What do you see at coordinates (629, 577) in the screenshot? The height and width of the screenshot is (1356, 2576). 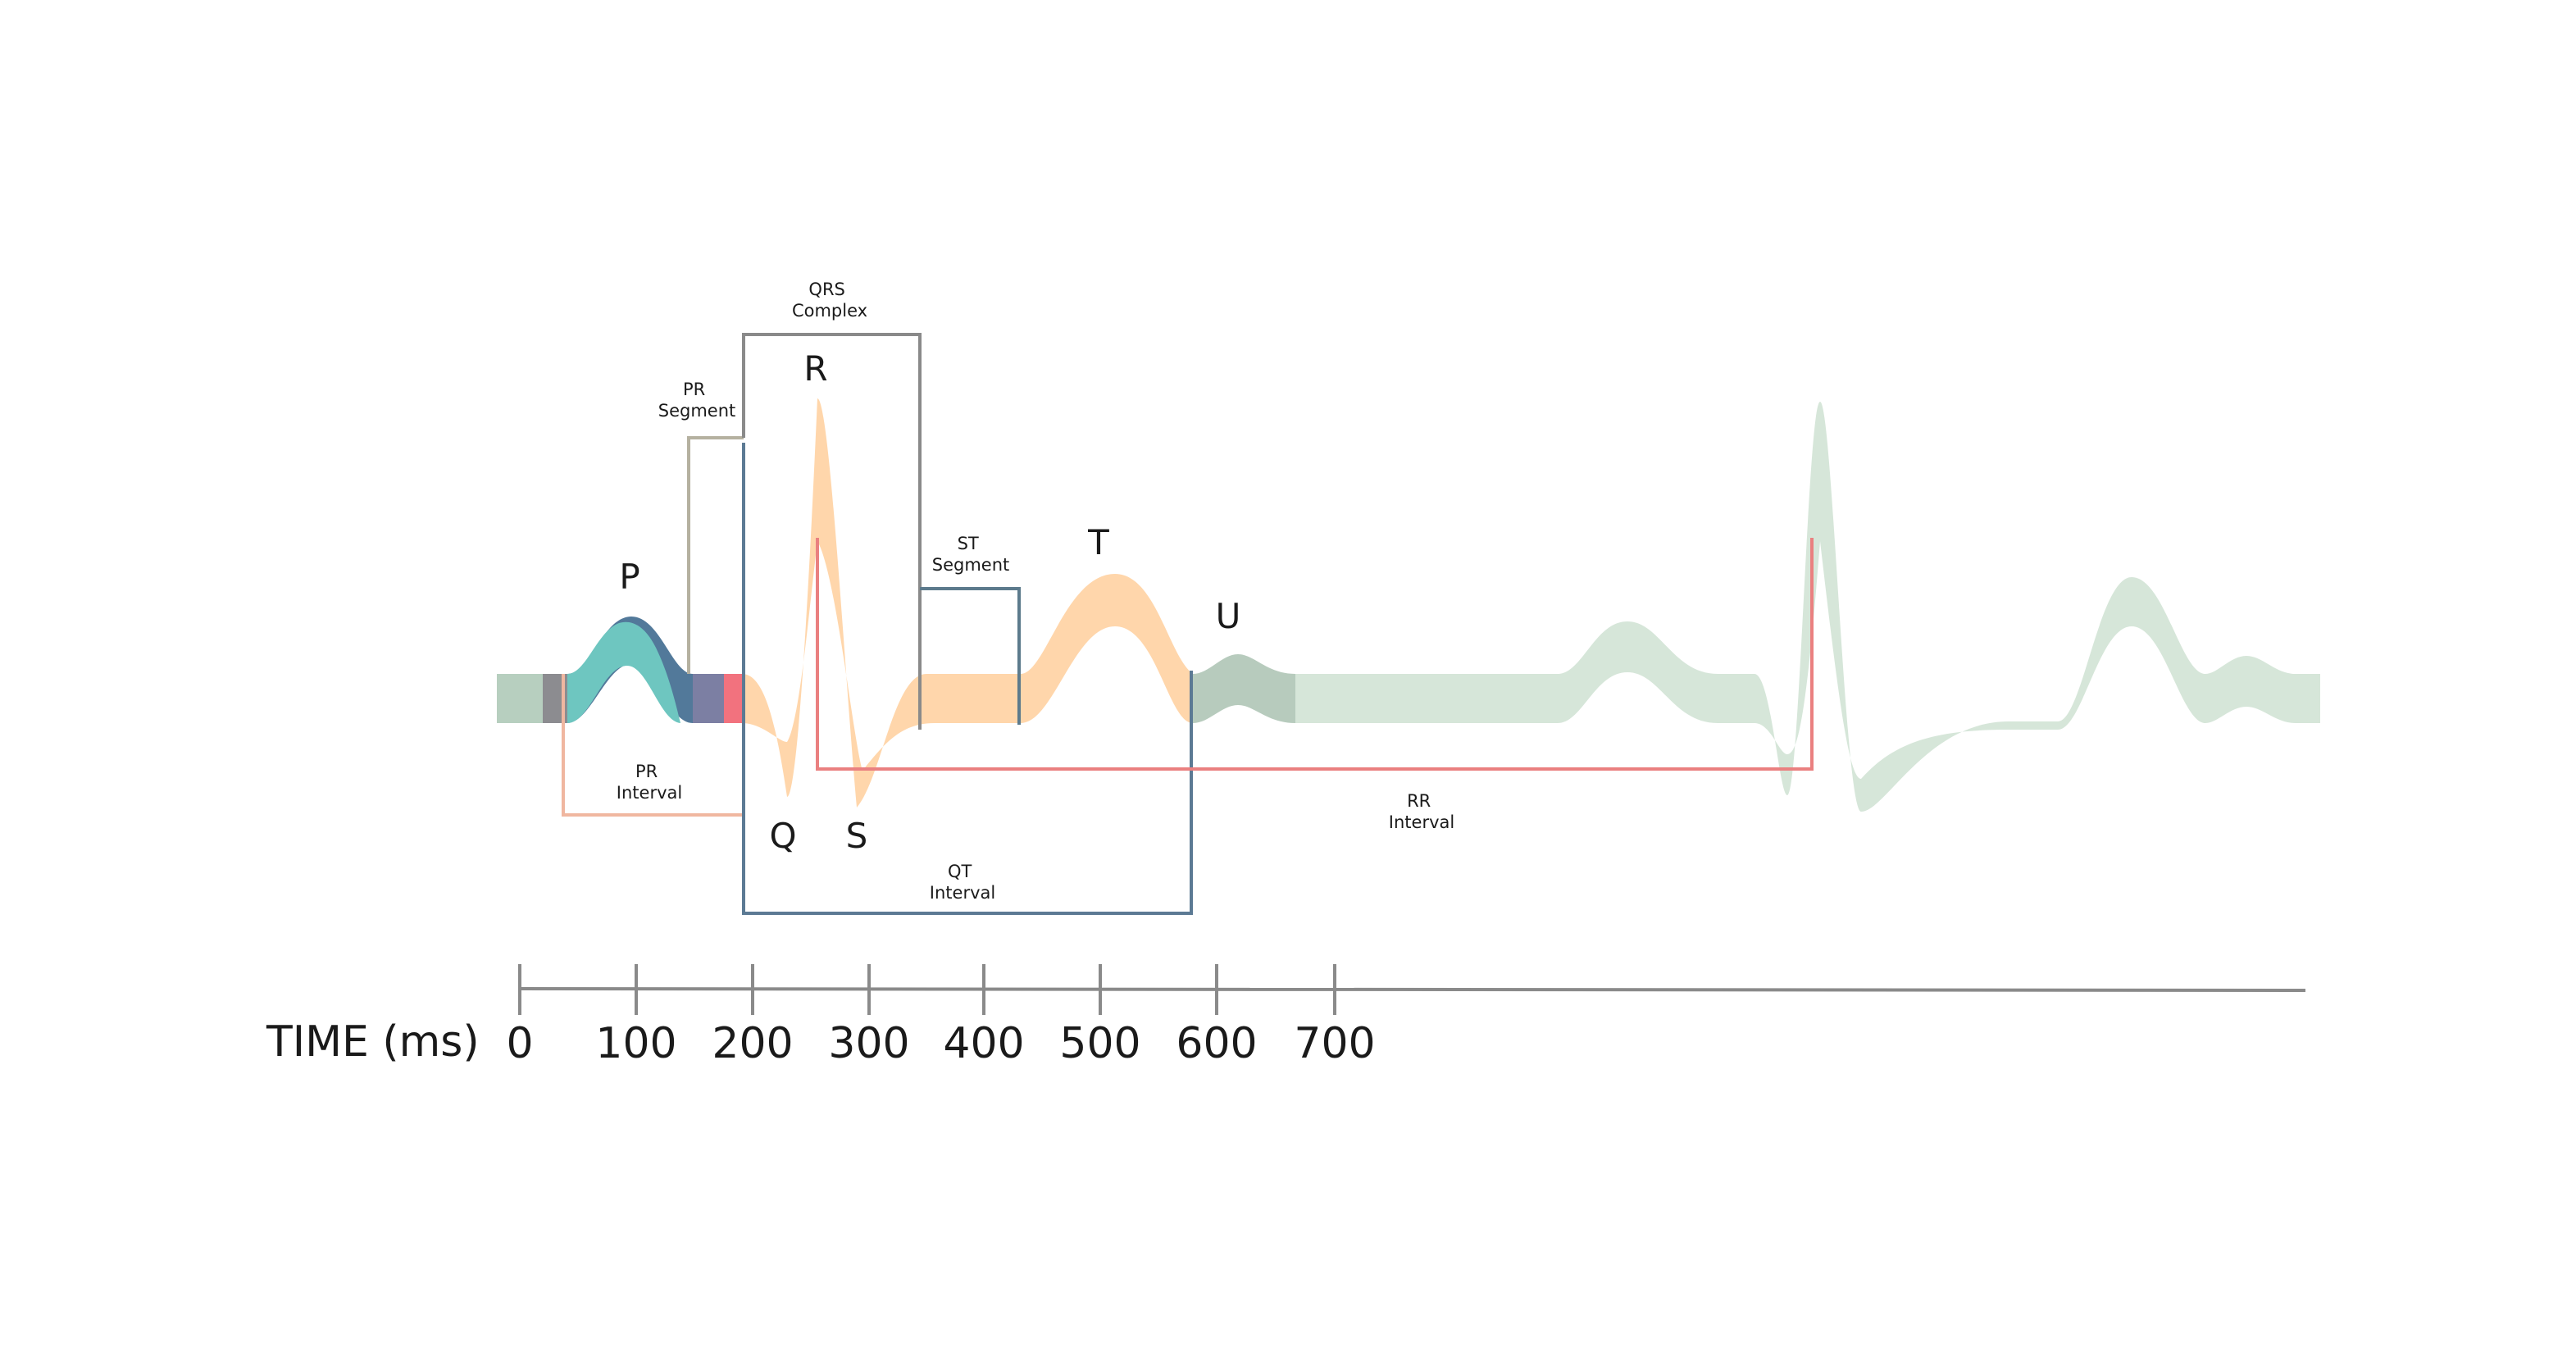 I see `p-wave-label: P` at bounding box center [629, 577].